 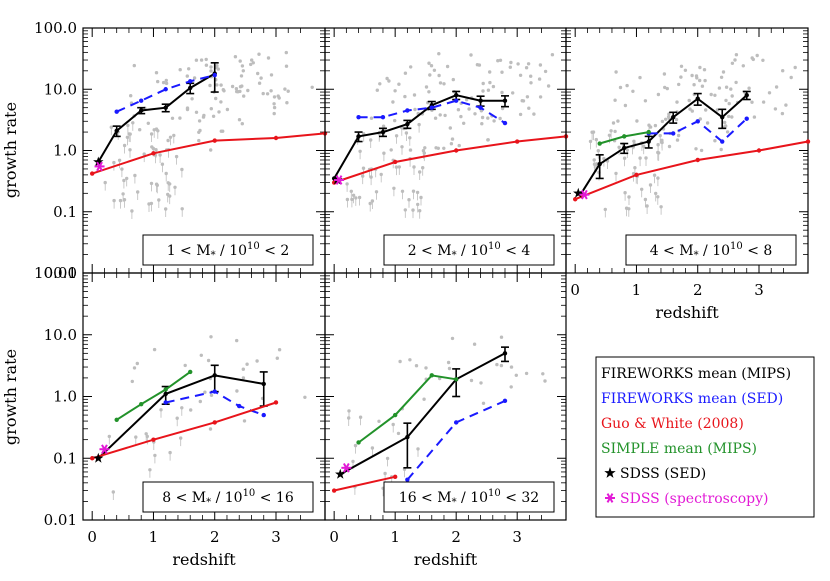 What do you see at coordinates (339, 180) in the screenshot?
I see `sdss-spec-asterisk` at bounding box center [339, 180].